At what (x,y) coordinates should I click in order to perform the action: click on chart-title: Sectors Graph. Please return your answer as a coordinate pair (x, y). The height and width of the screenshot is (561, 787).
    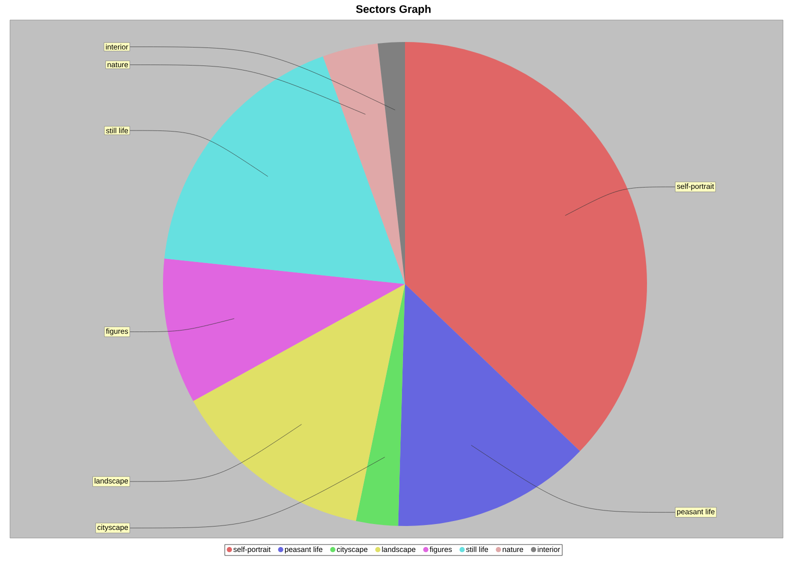
    Looking at the image, I should click on (393, 10).